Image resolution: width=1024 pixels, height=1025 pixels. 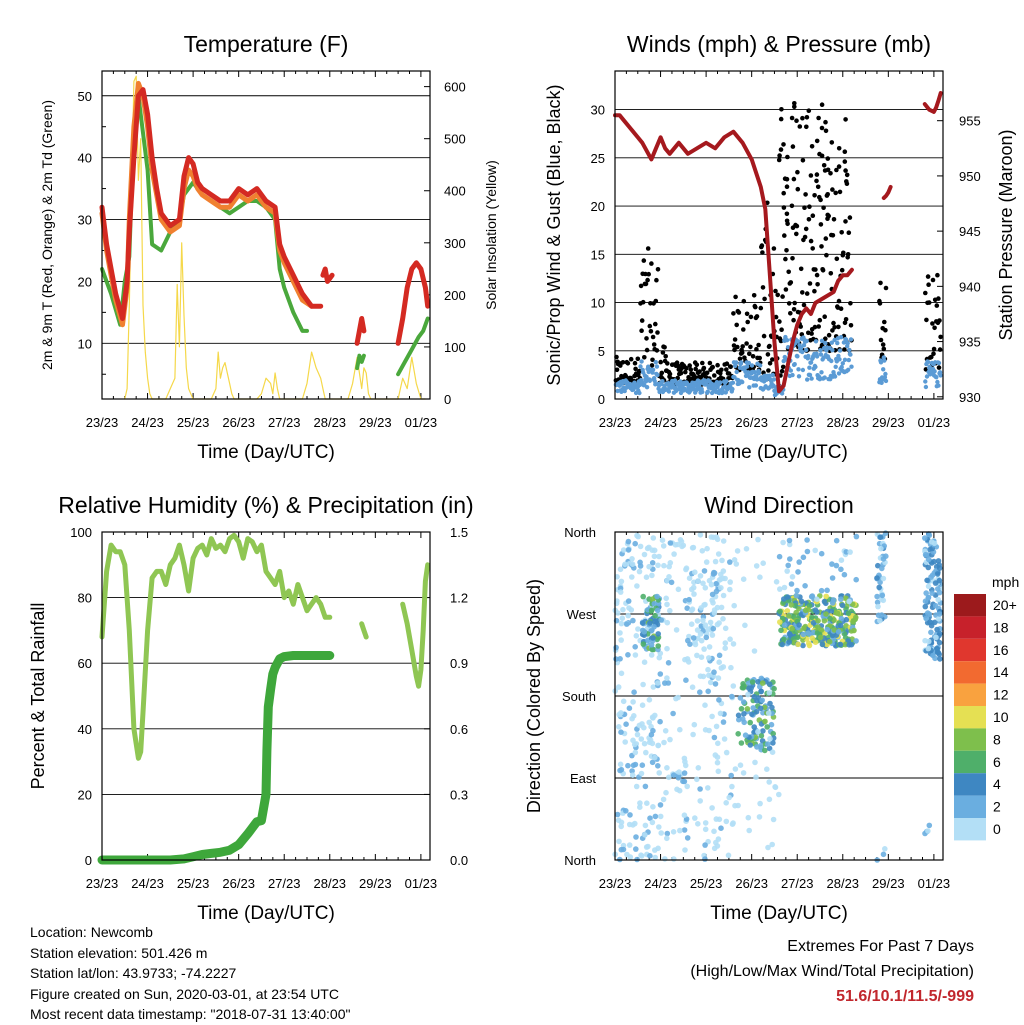 I want to click on y2-tick-label: 300, so click(x=455, y=243).